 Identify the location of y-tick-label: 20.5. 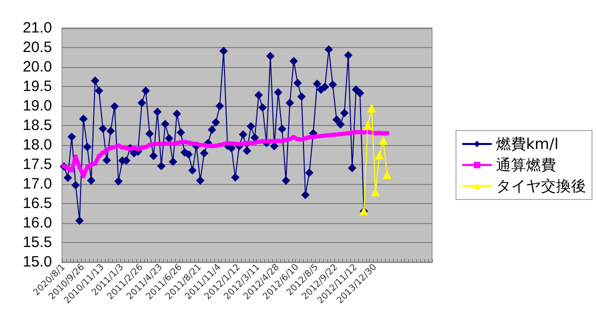
(37, 47).